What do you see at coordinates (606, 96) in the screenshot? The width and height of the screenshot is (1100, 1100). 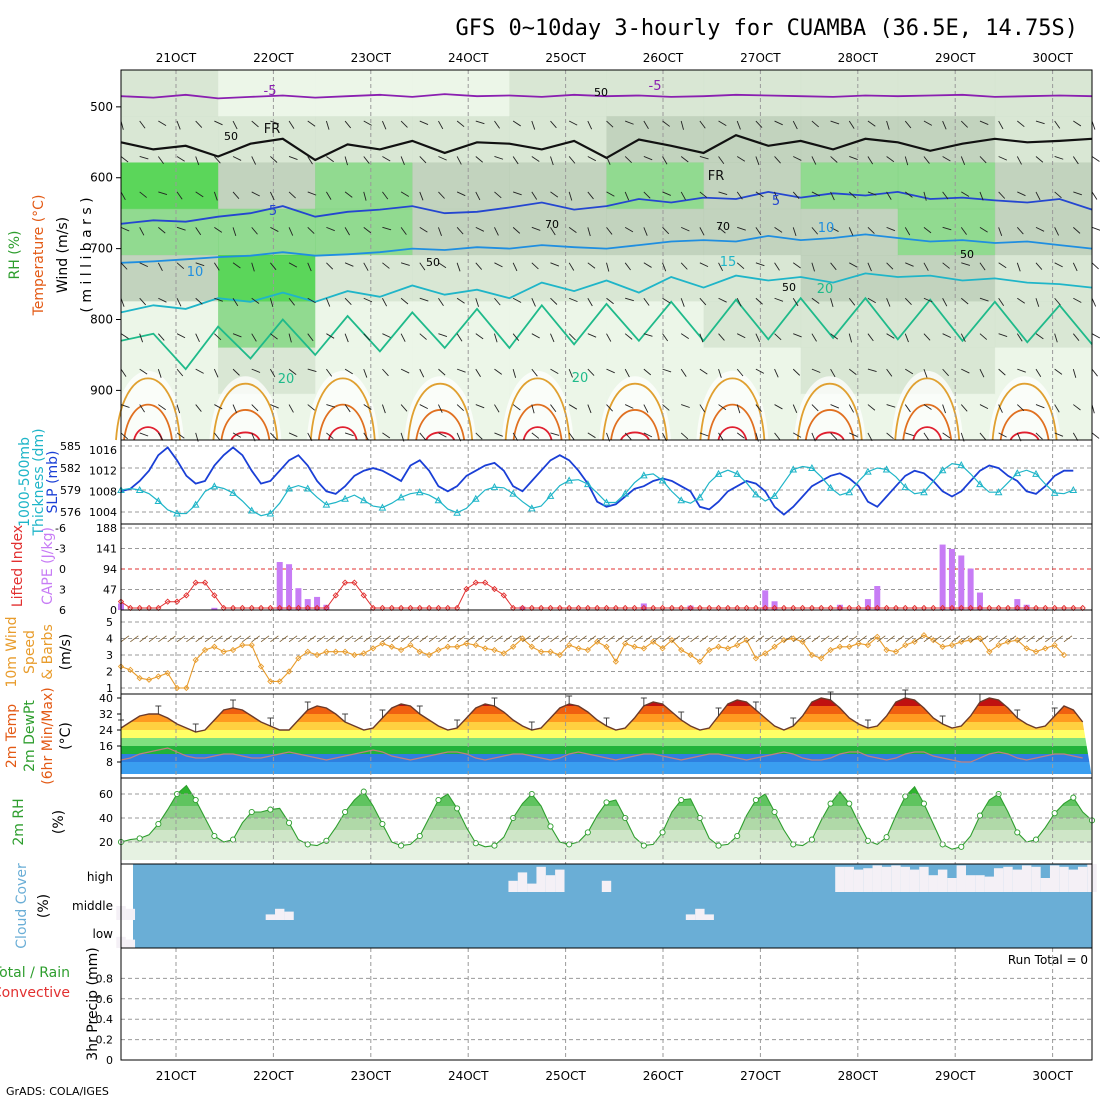 I see `contour--5` at bounding box center [606, 96].